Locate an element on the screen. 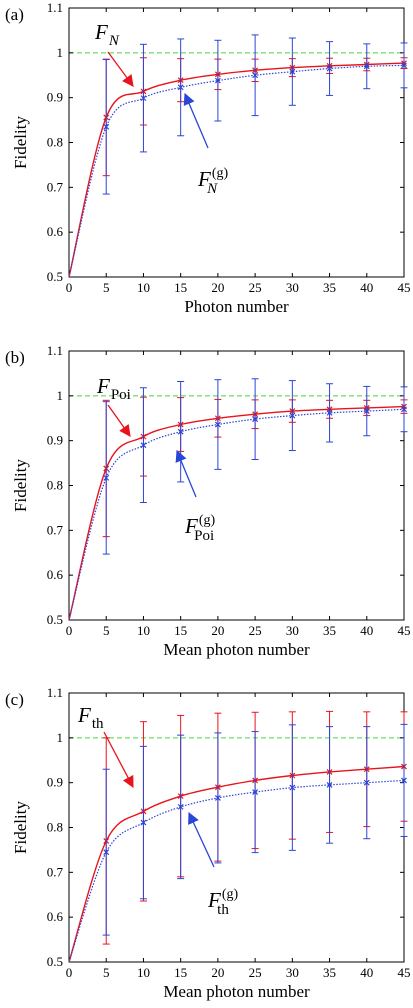 The height and width of the screenshot is (1008, 413). x-tick-label: 45 is located at coordinates (404, 630).